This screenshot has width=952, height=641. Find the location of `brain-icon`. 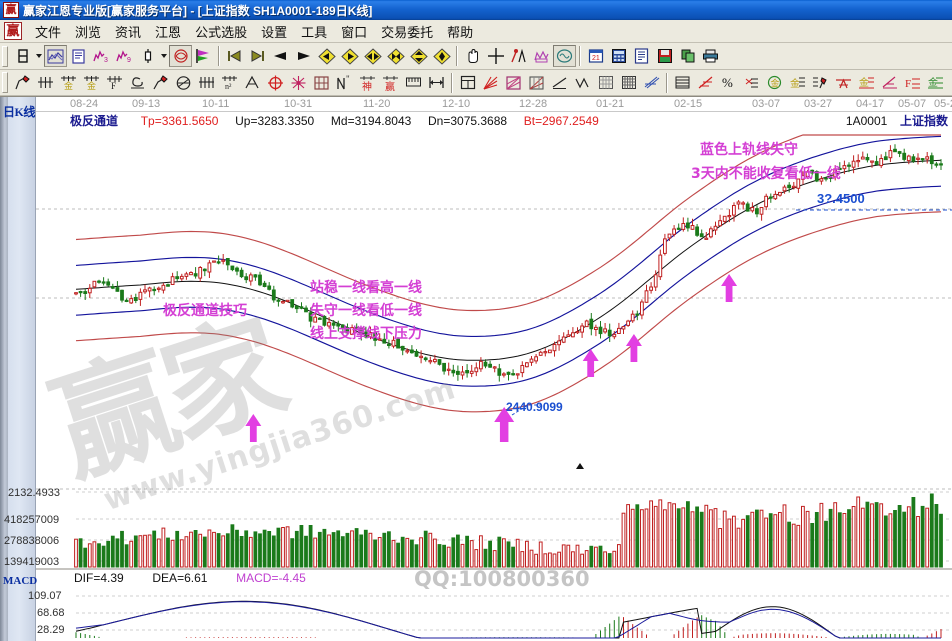

brain-icon is located at coordinates (564, 56).